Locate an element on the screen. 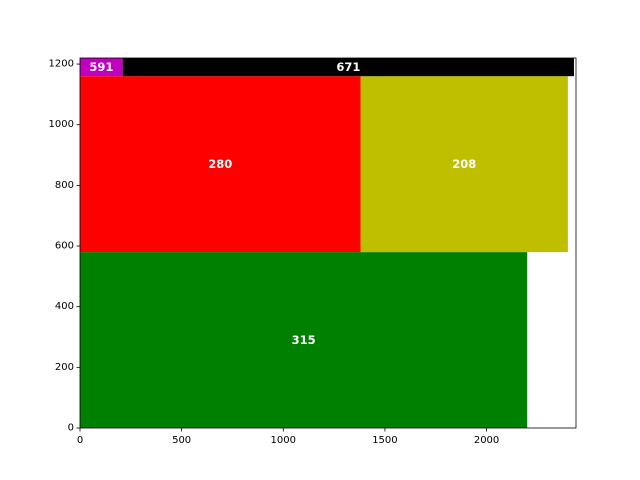  y-axis: 0 200 400 600 800 1000 1200 is located at coordinates (64, 246).